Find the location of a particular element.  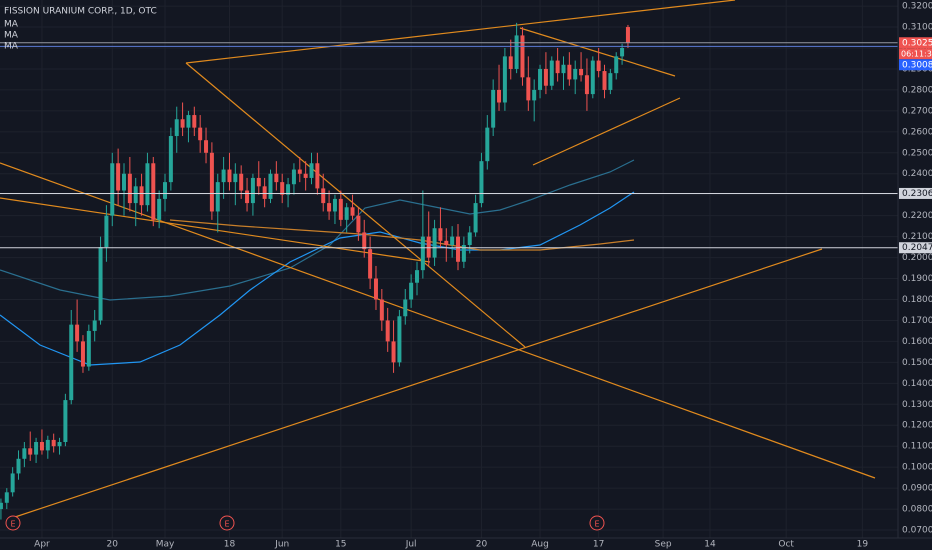

x-tick-label: Oct is located at coordinates (786, 545).